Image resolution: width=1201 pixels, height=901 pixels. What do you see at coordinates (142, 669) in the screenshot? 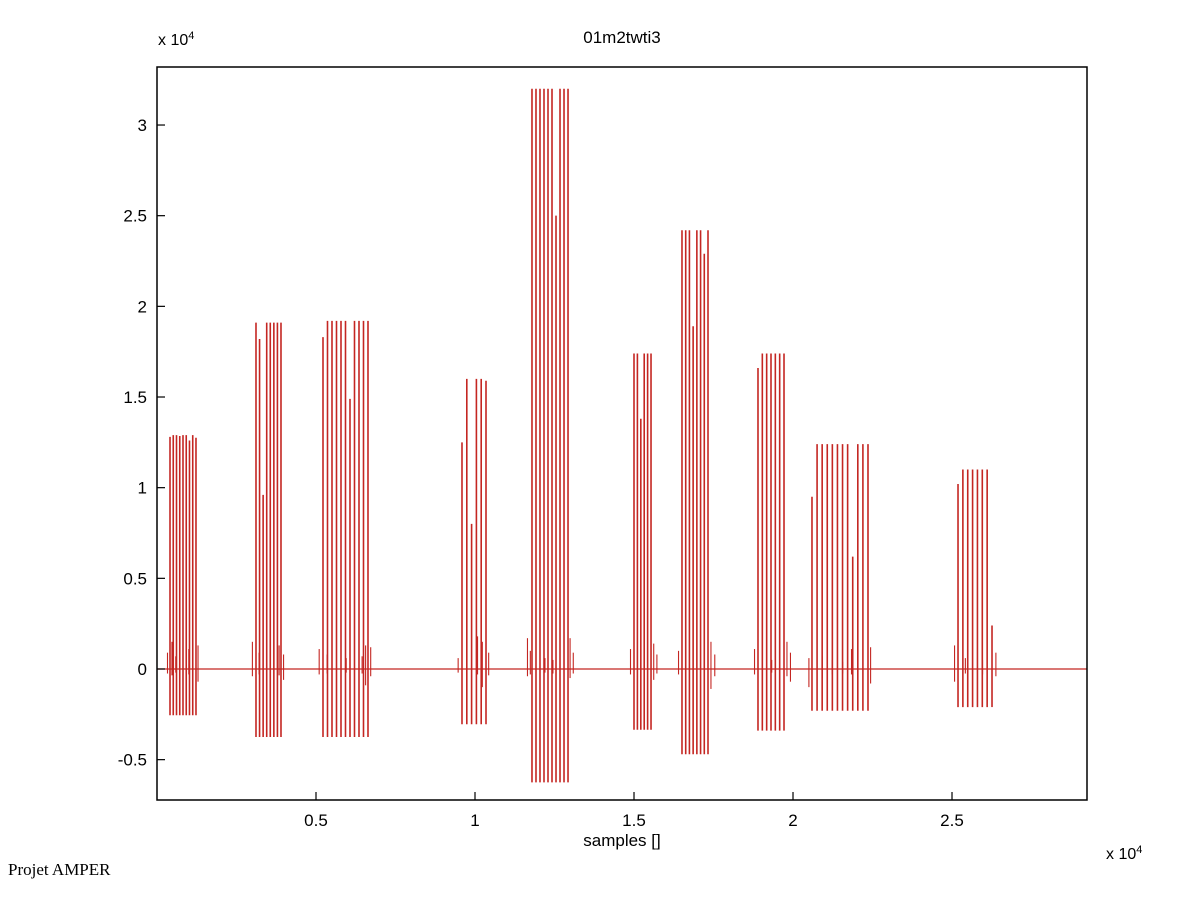
I see `y-tick-label: 0` at bounding box center [142, 669].